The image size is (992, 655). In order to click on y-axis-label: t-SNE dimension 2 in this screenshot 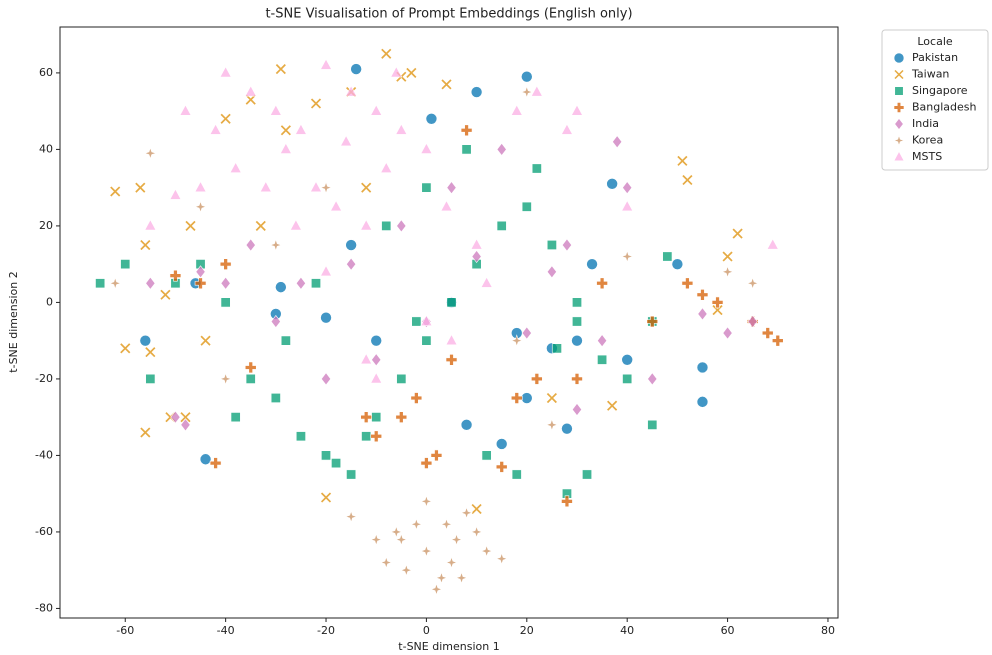, I will do `click(13, 321)`.